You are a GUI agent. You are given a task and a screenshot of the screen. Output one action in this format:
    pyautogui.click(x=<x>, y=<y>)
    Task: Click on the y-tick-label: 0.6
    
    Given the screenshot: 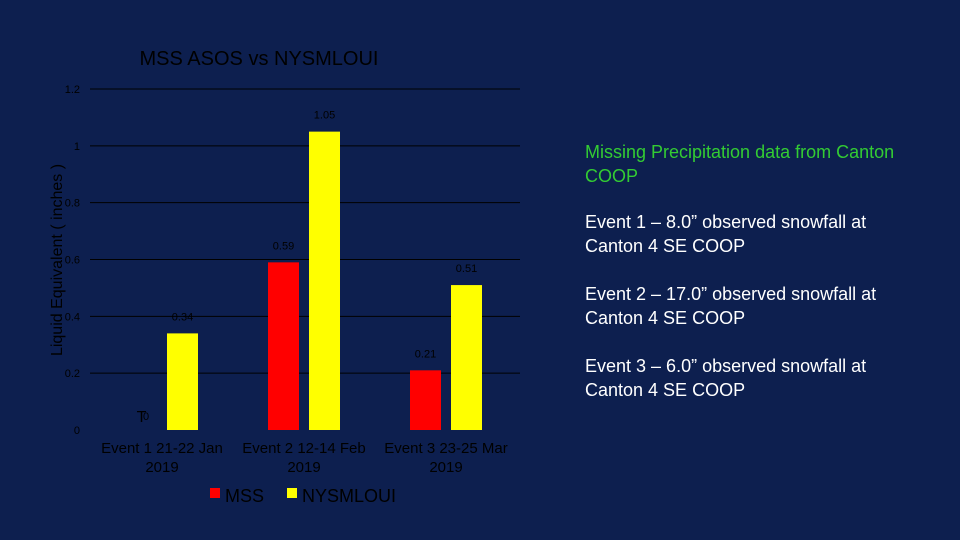 What is the action you would take?
    pyautogui.click(x=72, y=261)
    